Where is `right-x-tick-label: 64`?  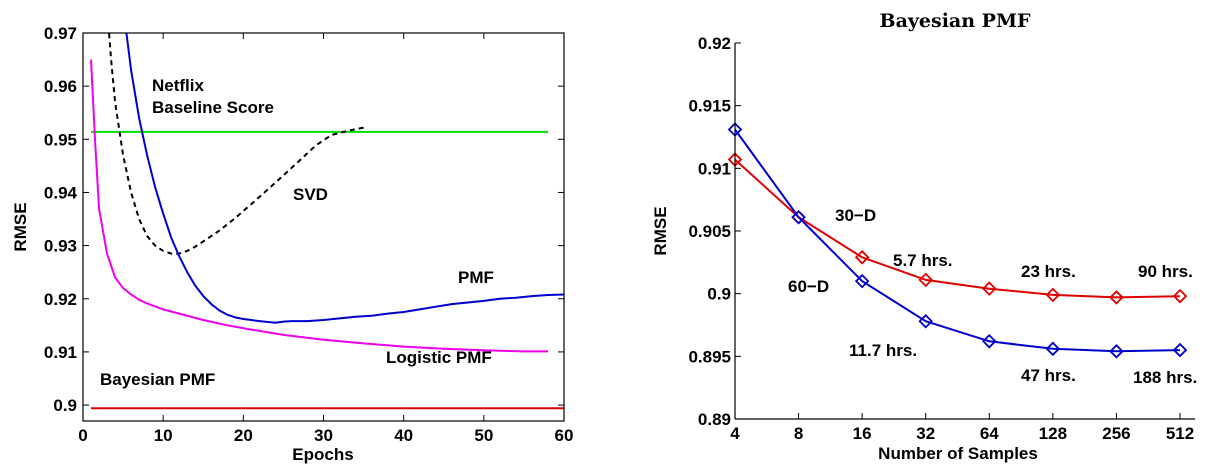 right-x-tick-label: 64 is located at coordinates (989, 433).